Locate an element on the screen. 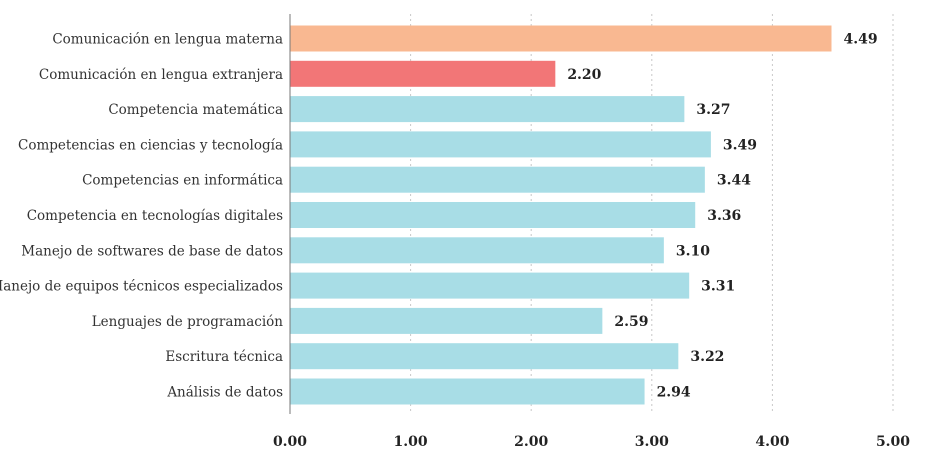  category-label: Análisis de datos is located at coordinates (224, 393).